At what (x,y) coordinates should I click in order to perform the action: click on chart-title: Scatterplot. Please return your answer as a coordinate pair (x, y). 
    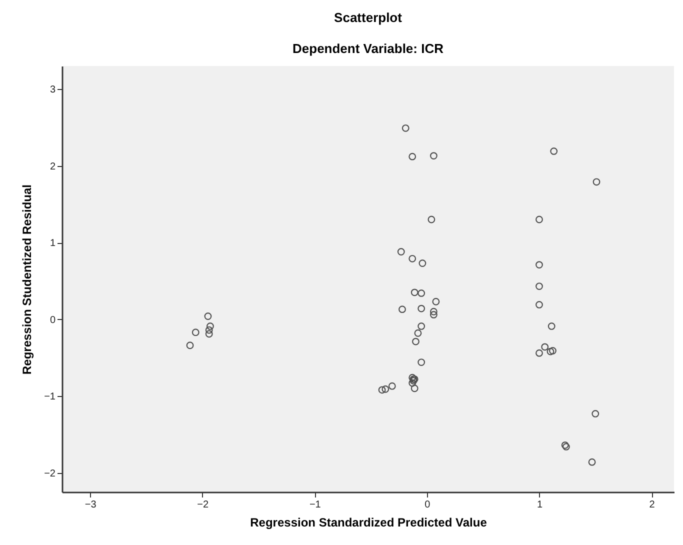
    Looking at the image, I should click on (368, 17).